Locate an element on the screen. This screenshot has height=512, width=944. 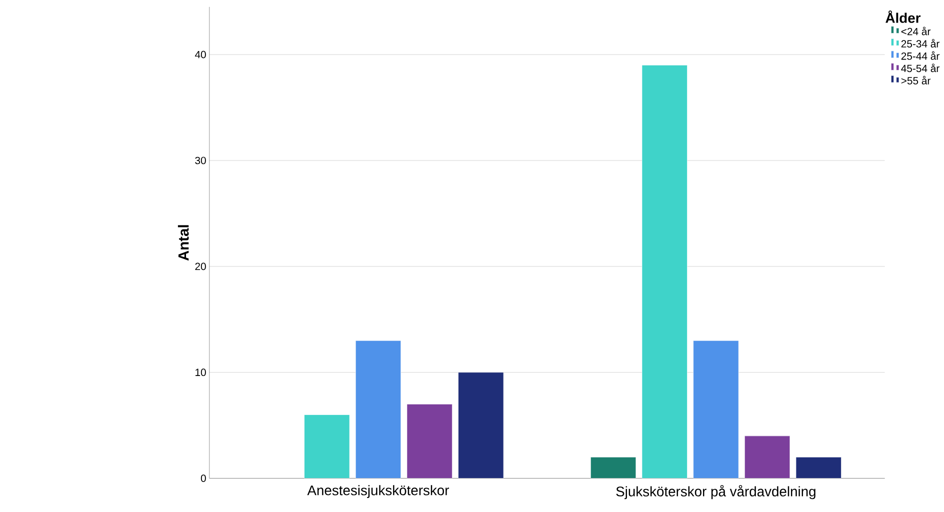
y-axis-title: Antal is located at coordinates (183, 243).